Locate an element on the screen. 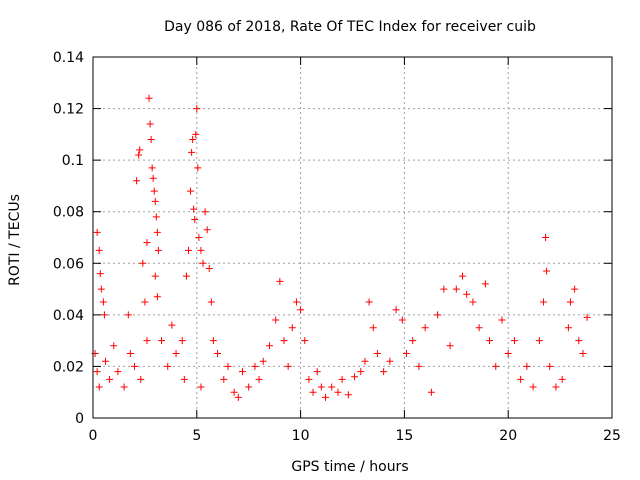 This screenshot has height=480, width=640. y-tick-label: 0.02 is located at coordinates (68, 367).